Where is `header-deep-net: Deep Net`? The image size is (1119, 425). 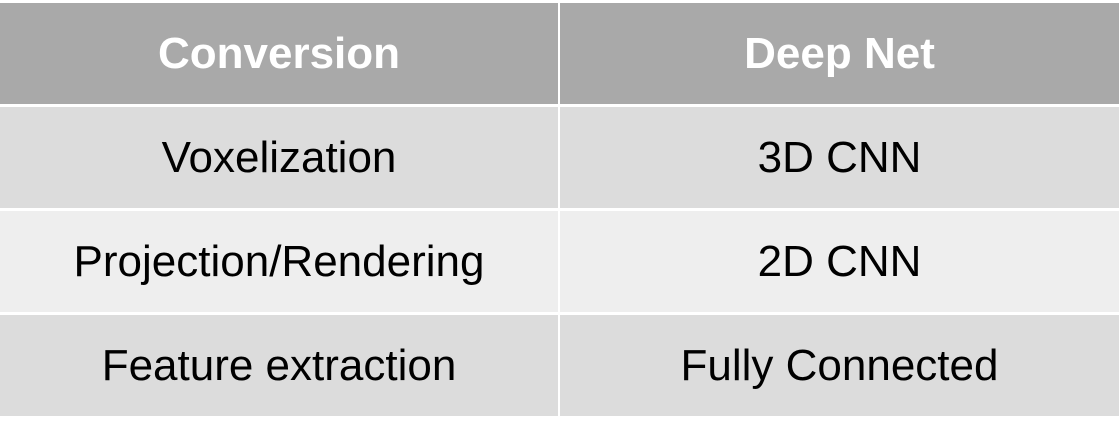 header-deep-net: Deep Net is located at coordinates (838, 55).